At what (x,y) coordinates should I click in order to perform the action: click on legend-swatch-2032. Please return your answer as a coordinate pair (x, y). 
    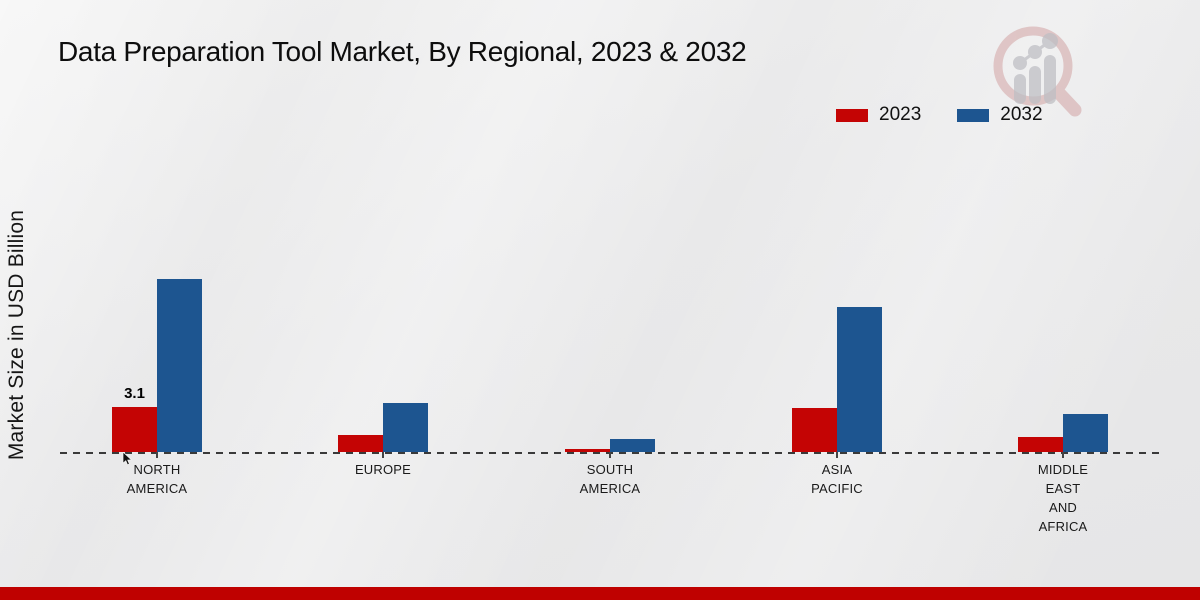
    Looking at the image, I should click on (973, 115).